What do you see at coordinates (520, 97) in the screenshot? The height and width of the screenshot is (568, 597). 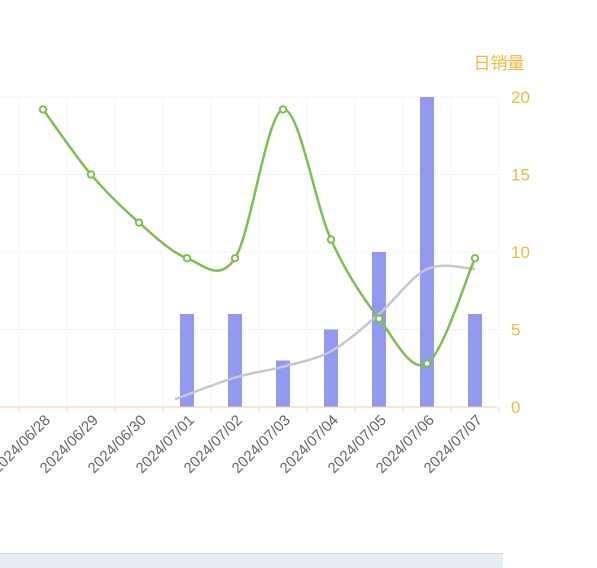 I see `right-axis-tick-label: 20` at bounding box center [520, 97].